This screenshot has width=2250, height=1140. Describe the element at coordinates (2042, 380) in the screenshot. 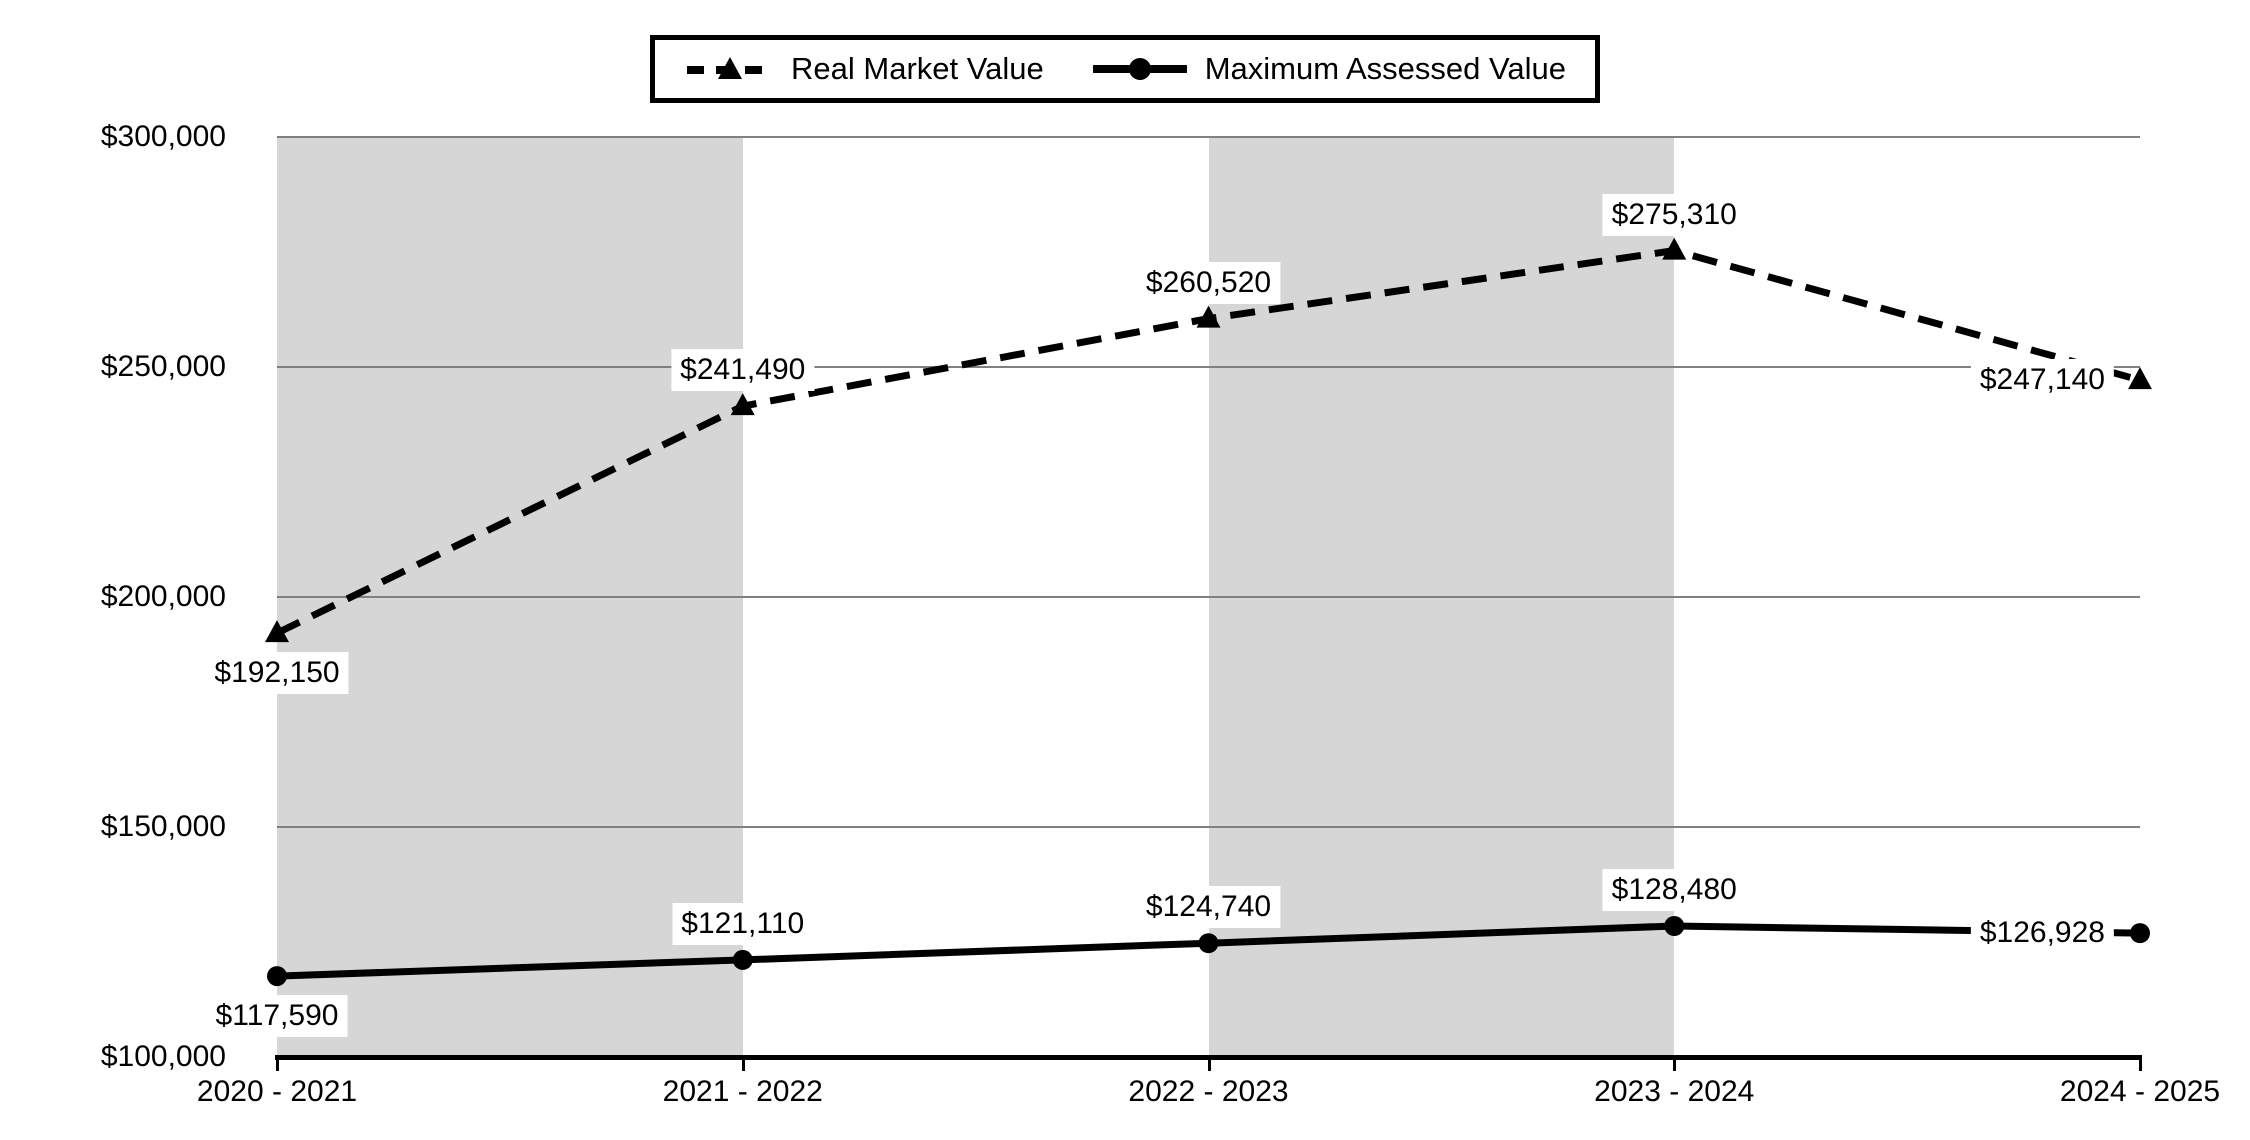

I see `data-label: $247,140` at that location.